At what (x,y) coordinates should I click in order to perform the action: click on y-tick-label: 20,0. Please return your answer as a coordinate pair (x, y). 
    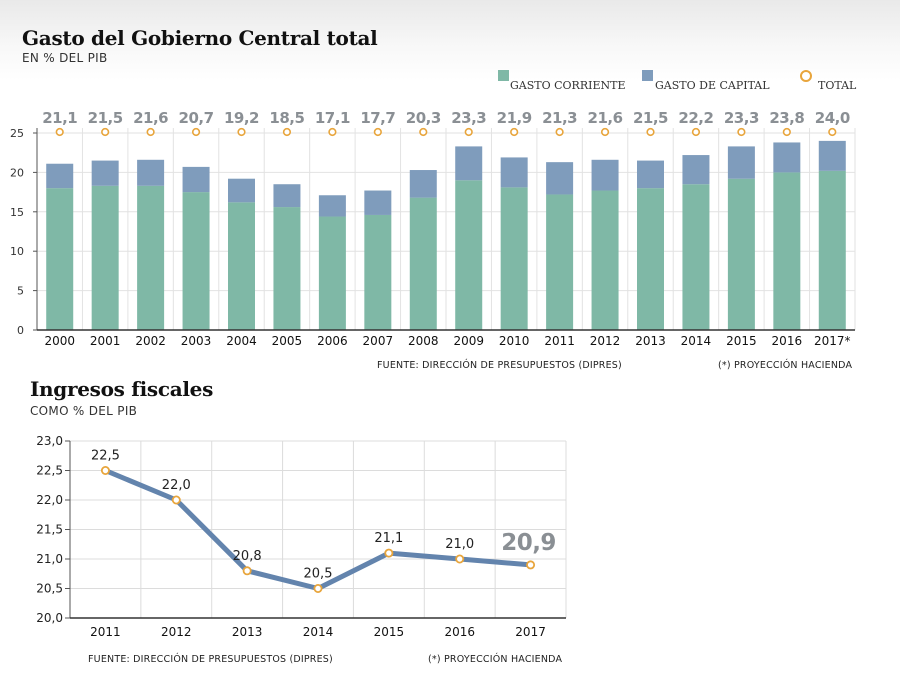
    Looking at the image, I should click on (49, 618).